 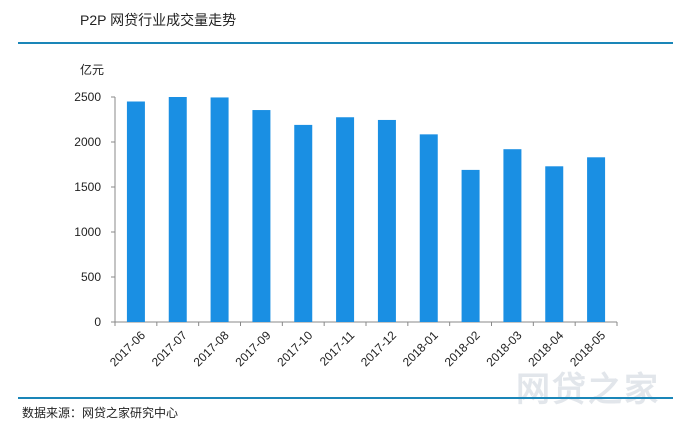 I want to click on y-tick-label: 1500, so click(x=87, y=187).